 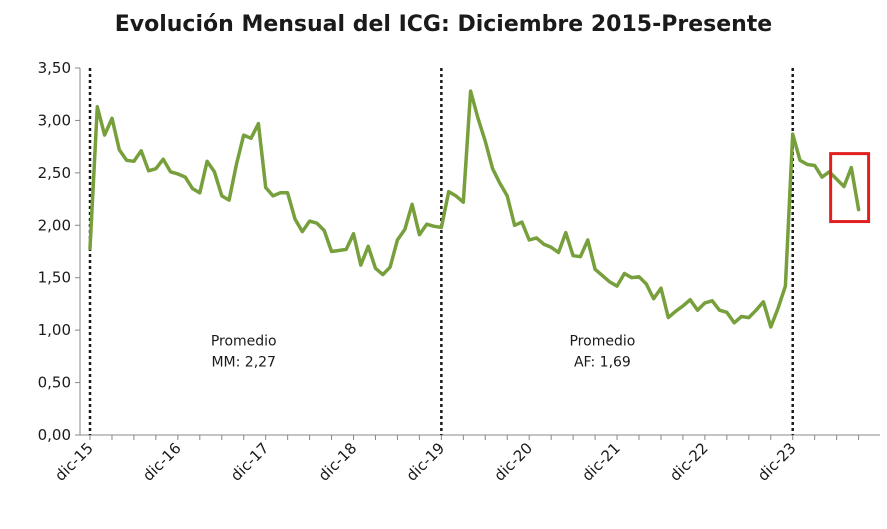 I want to click on y-tick-label: 3,50, so click(x=54, y=68).